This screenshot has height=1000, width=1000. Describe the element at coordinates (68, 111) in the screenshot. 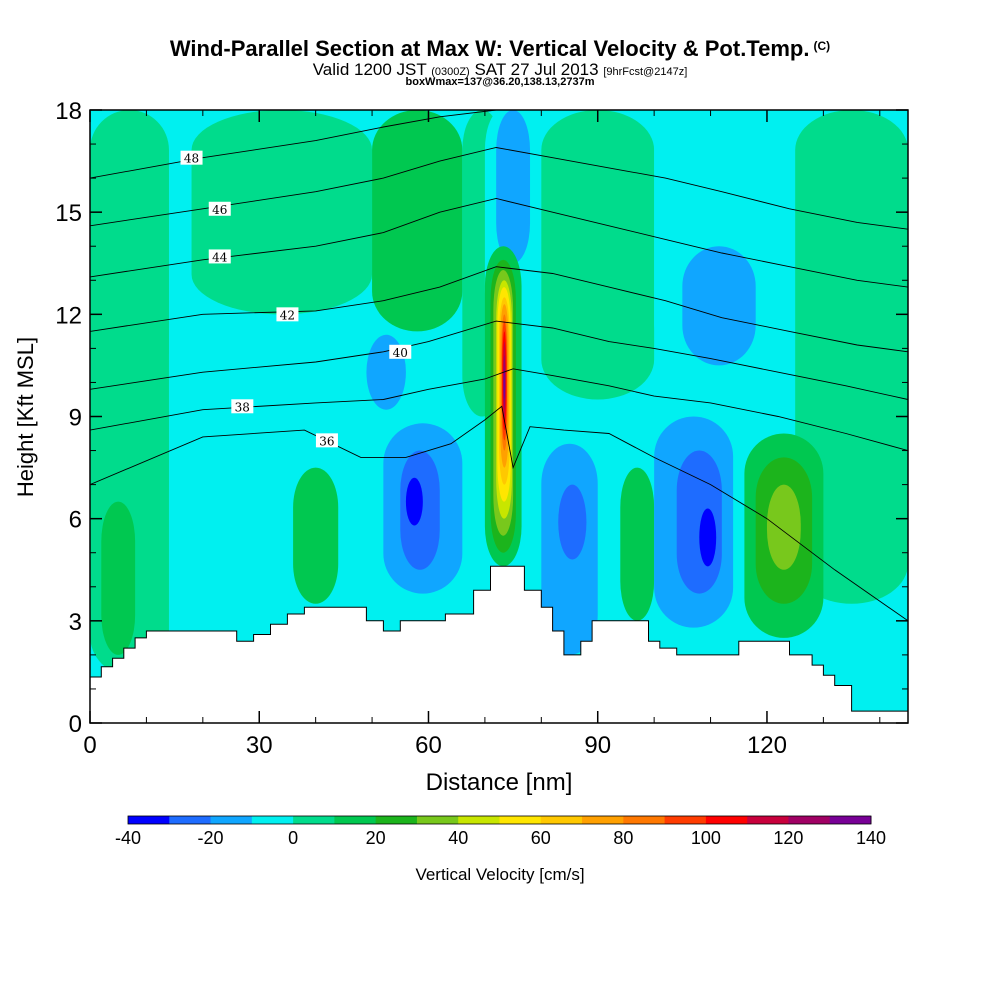

I see `y-tick-label: 18` at that location.